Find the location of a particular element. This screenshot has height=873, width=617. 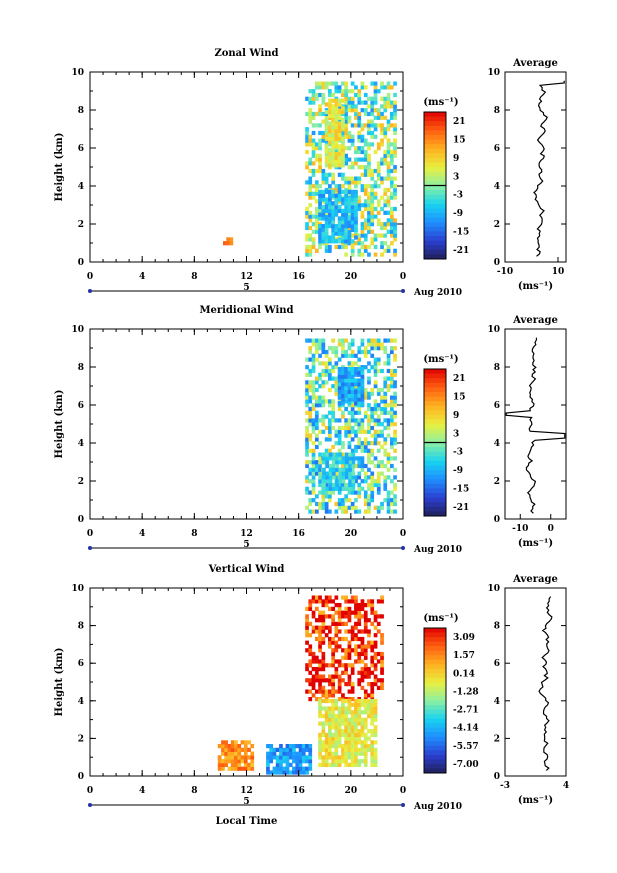

y-axis-label: Height (km) is located at coordinates (59, 424).